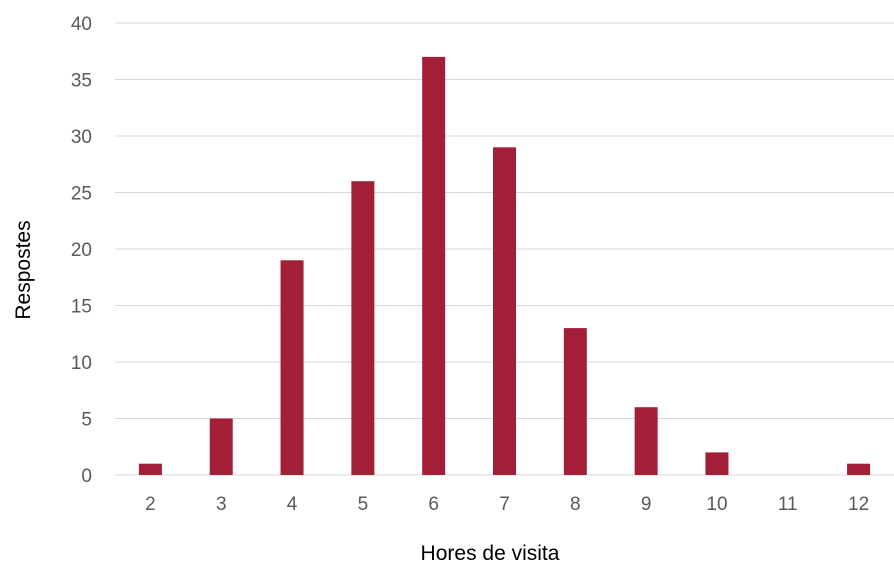  I want to click on x-axis-ticks: 2 3 4 5 6 7 8 9 10 11 12, so click(507, 504).